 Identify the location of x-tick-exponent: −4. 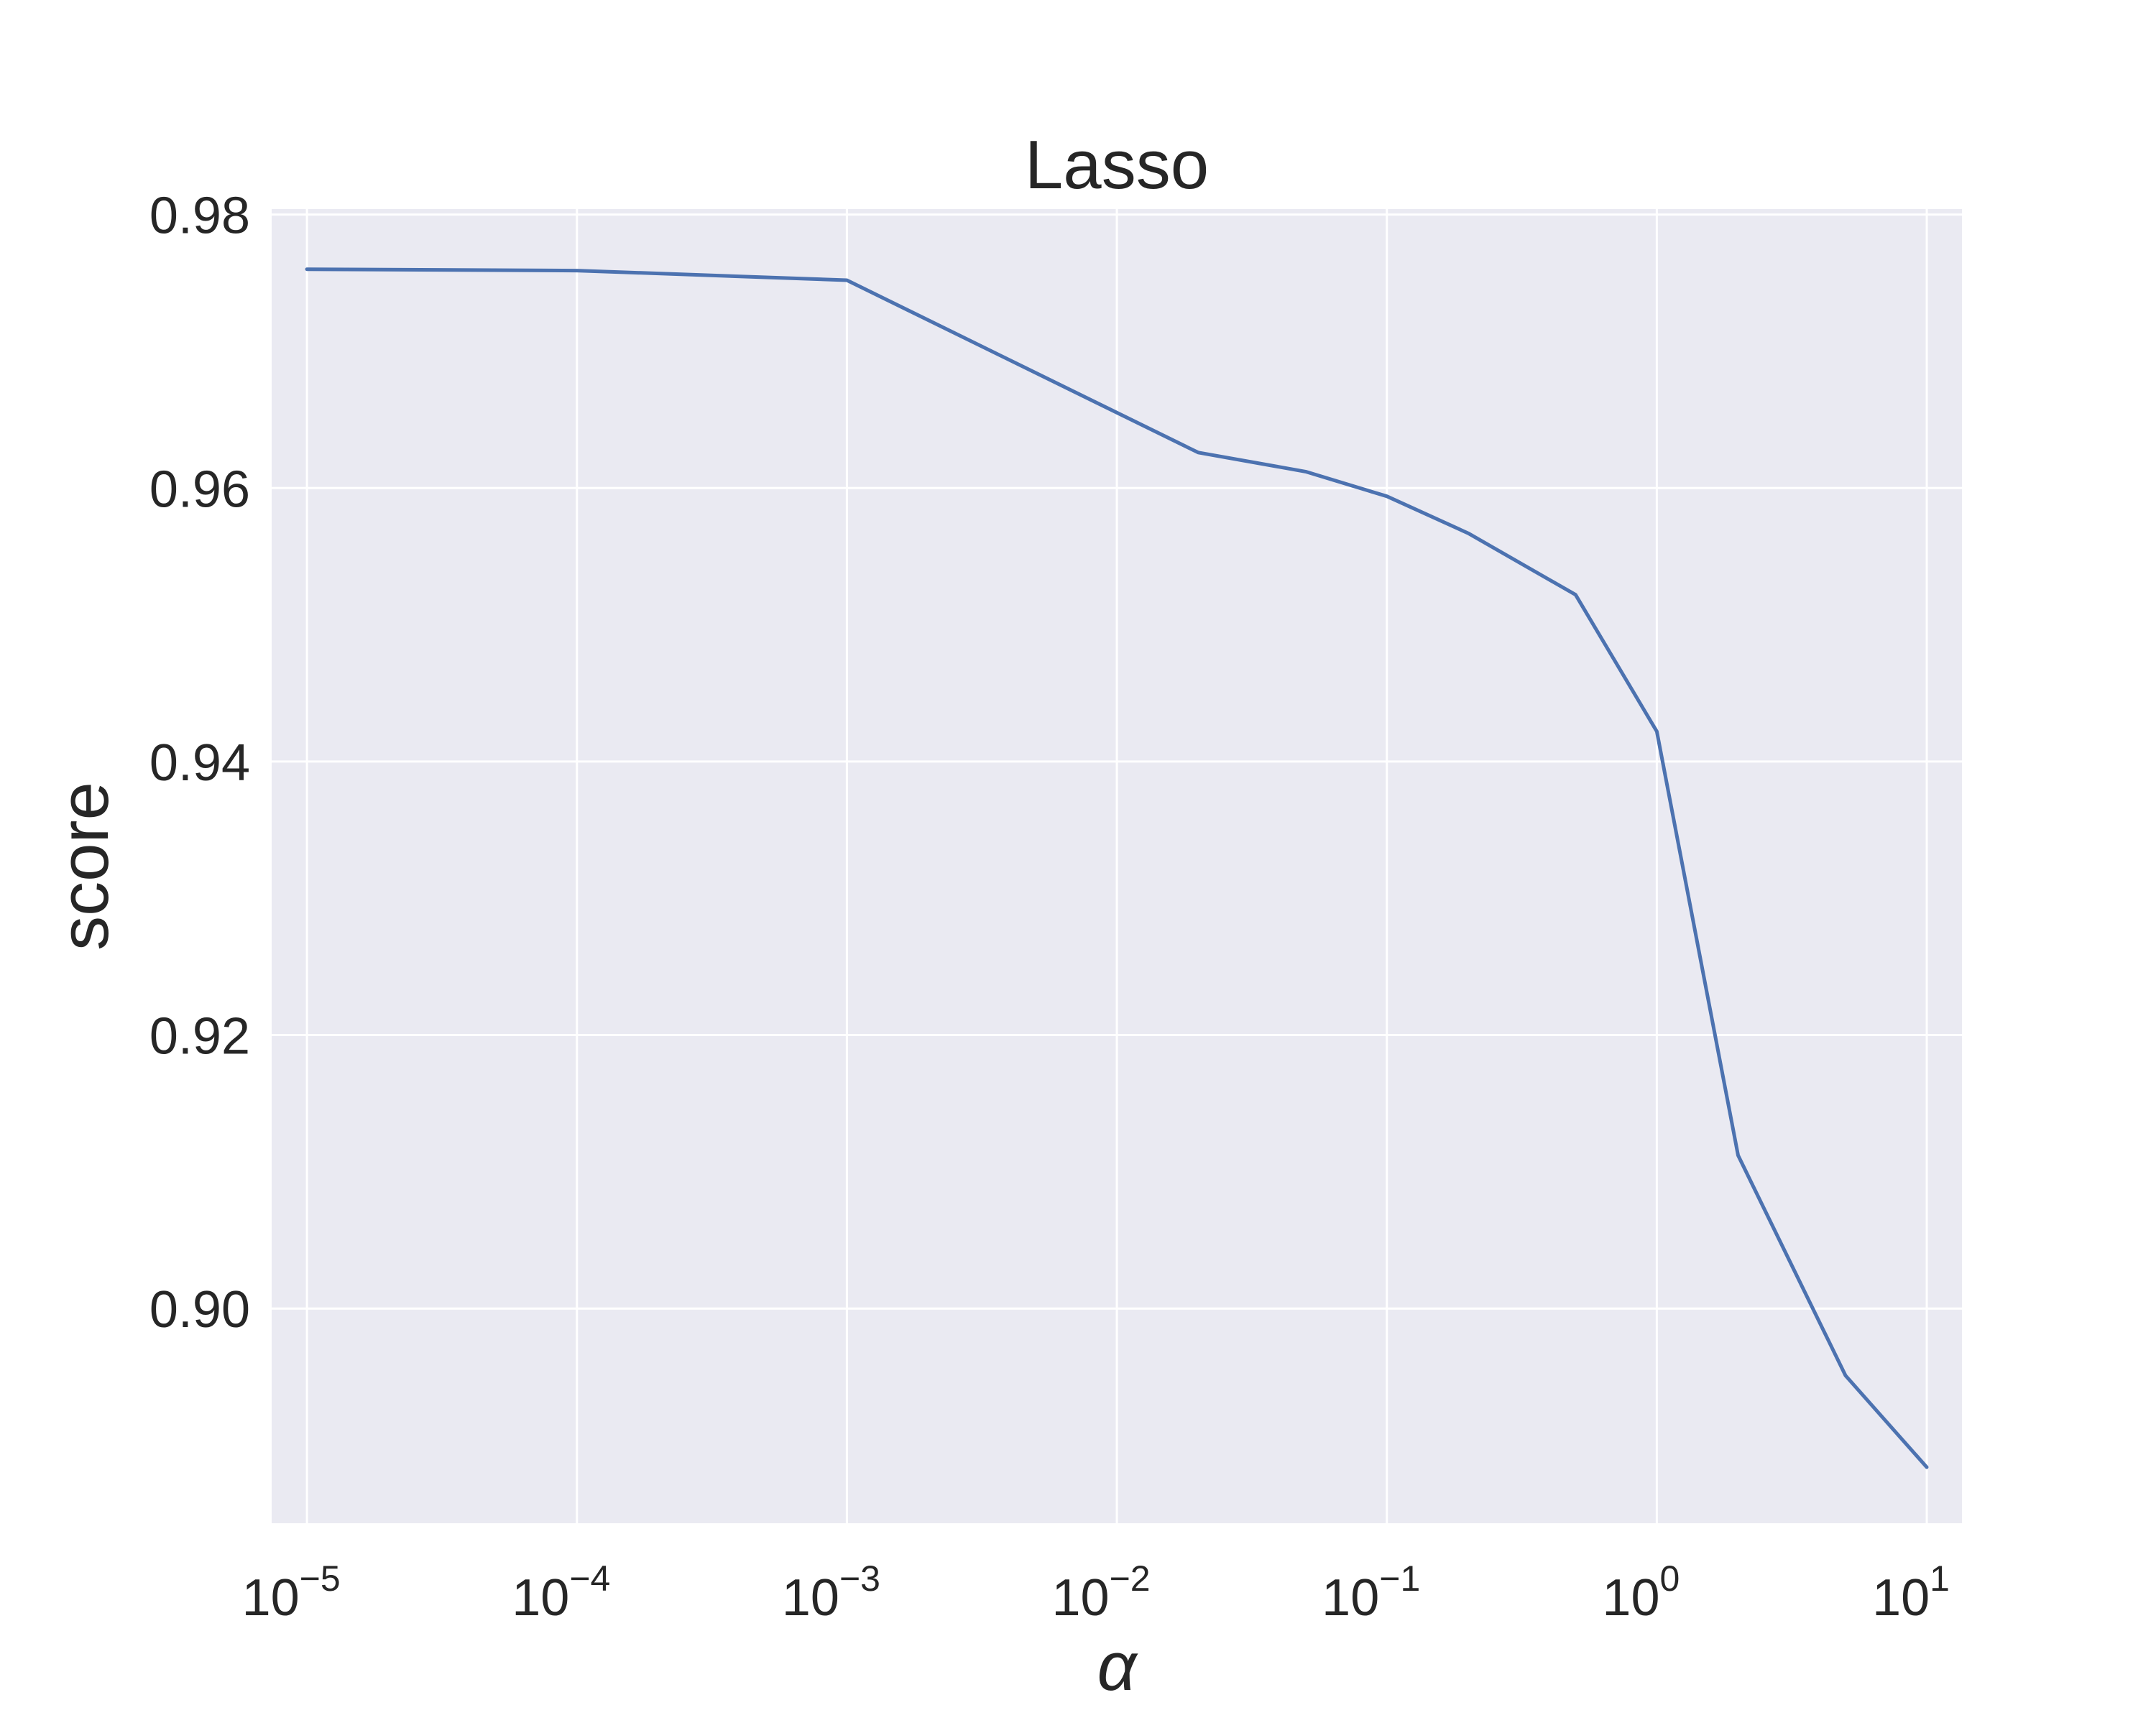
(590, 1578).